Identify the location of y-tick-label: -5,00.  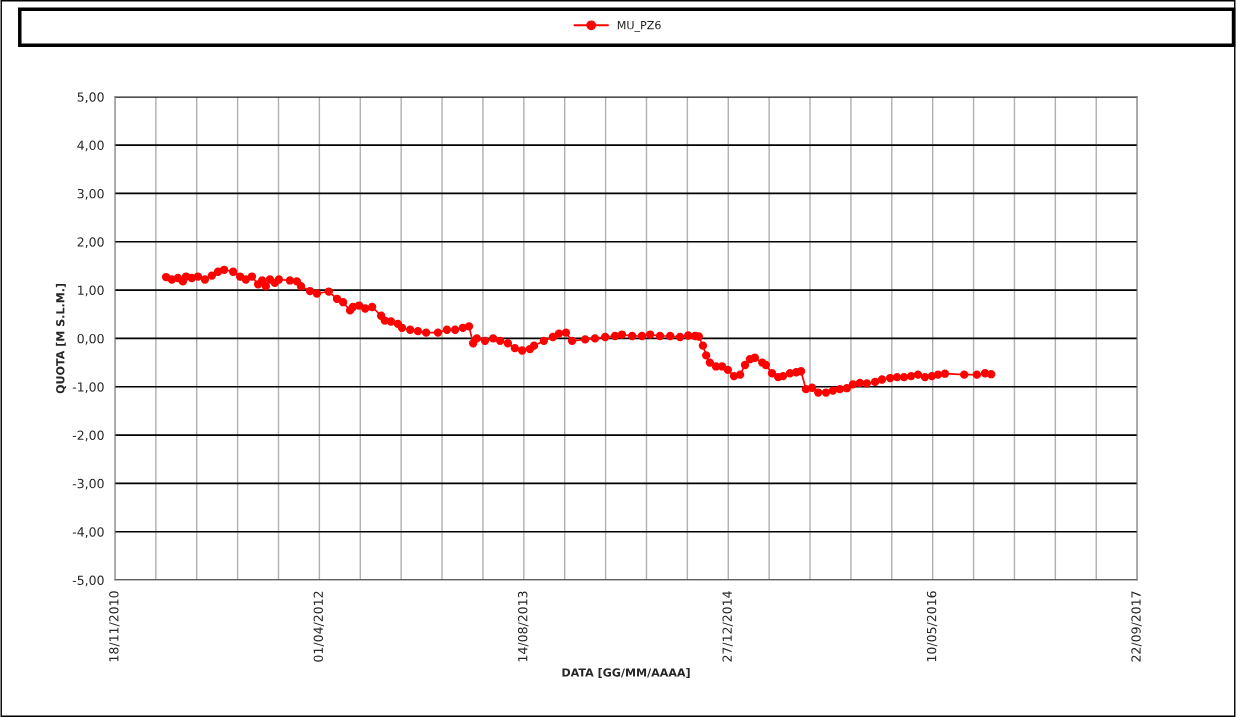
(88, 581).